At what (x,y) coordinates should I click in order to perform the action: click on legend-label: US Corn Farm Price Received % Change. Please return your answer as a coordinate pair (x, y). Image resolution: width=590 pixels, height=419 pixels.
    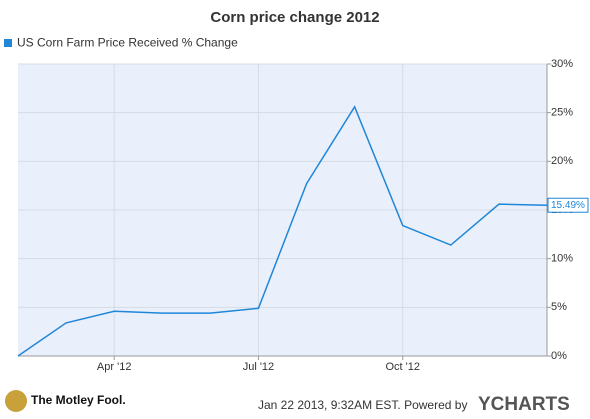
    Looking at the image, I should click on (127, 43).